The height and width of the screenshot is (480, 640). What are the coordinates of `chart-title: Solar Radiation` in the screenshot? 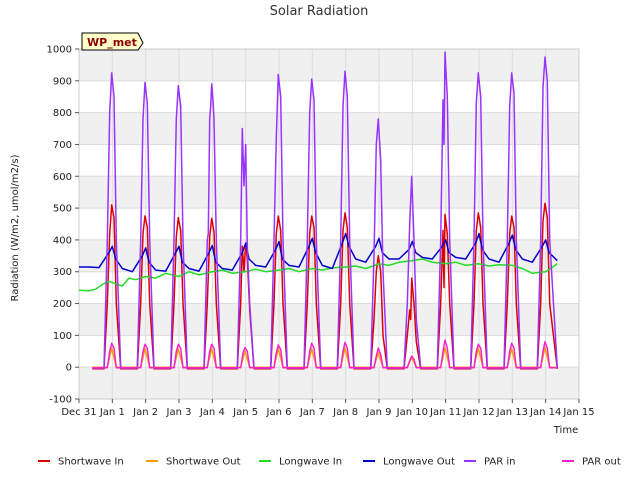 It's located at (319, 11).